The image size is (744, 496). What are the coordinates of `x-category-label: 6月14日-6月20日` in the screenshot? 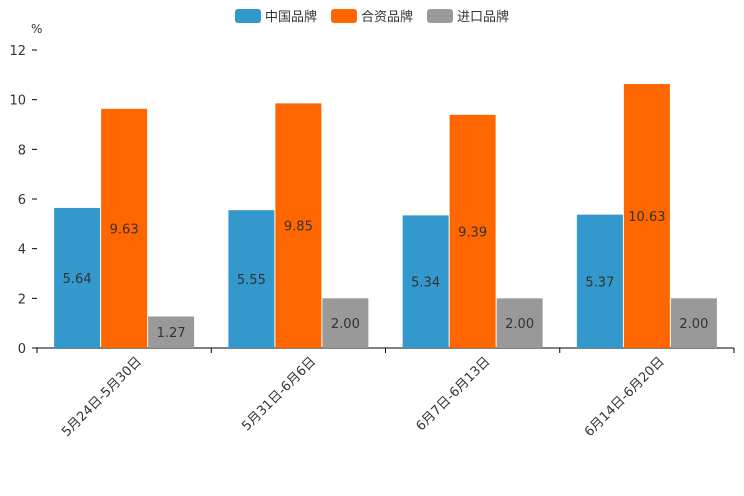 It's located at (625, 397).